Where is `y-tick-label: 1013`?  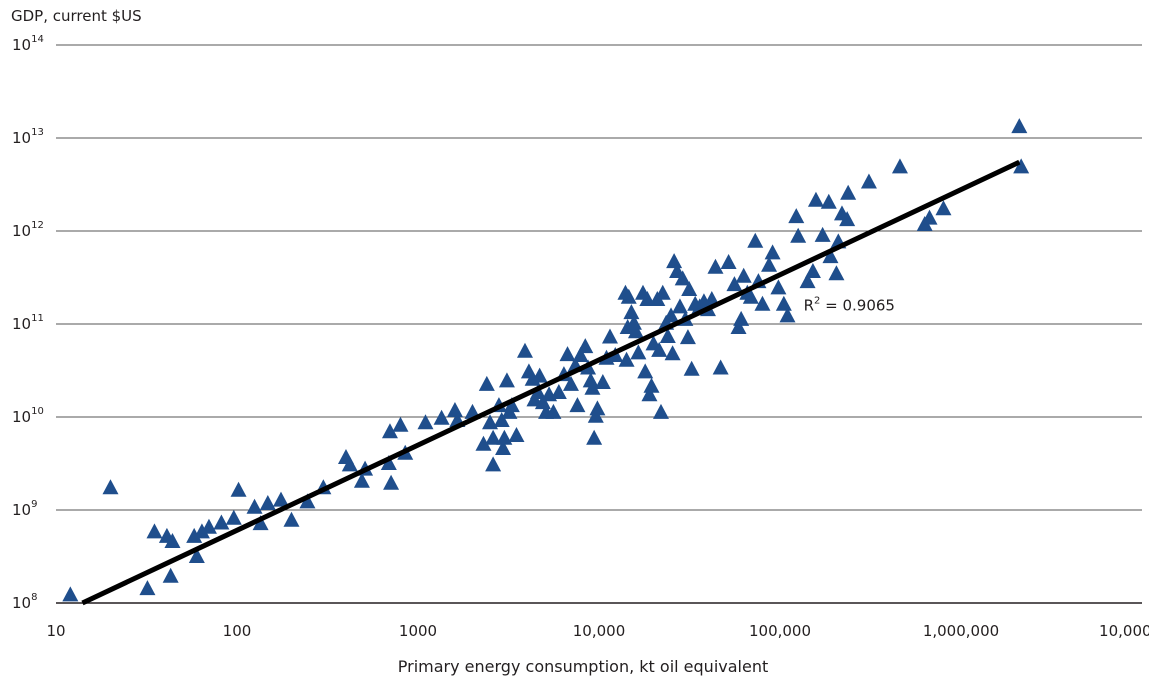 y-tick-label: 1013 is located at coordinates (28, 137).